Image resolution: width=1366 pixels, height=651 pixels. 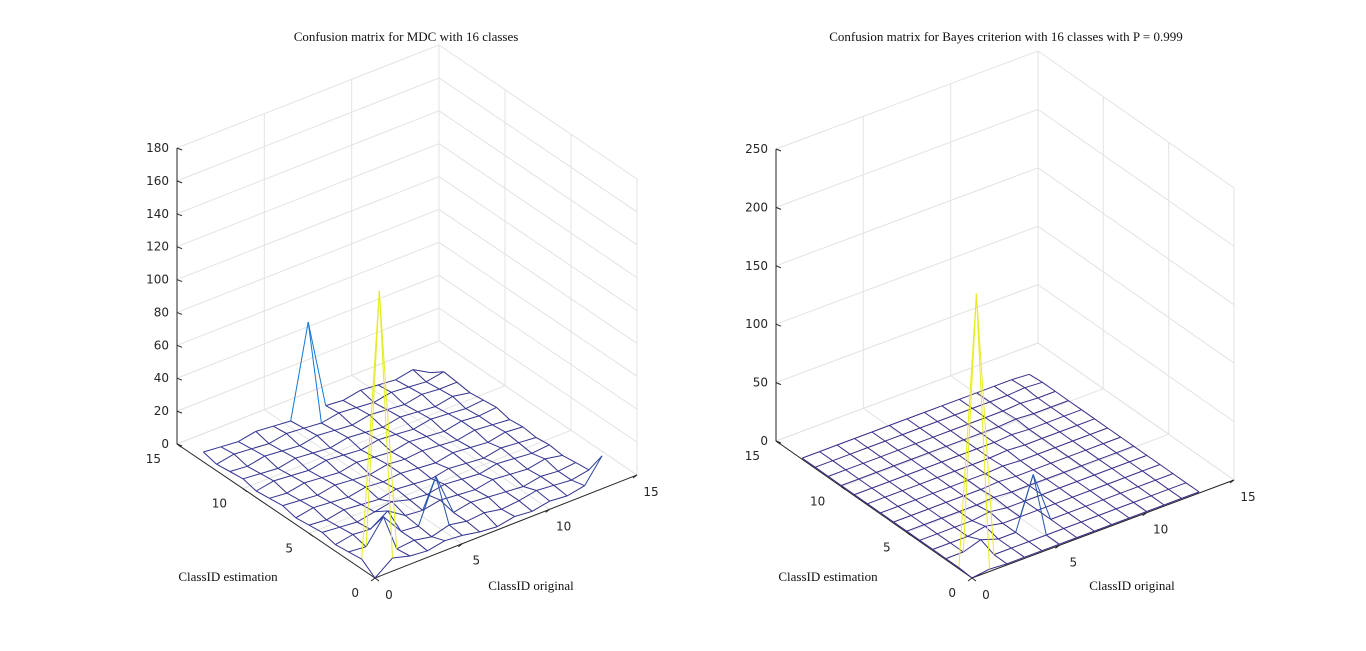 What do you see at coordinates (563, 526) in the screenshot?
I see `x-tick-label: 10` at bounding box center [563, 526].